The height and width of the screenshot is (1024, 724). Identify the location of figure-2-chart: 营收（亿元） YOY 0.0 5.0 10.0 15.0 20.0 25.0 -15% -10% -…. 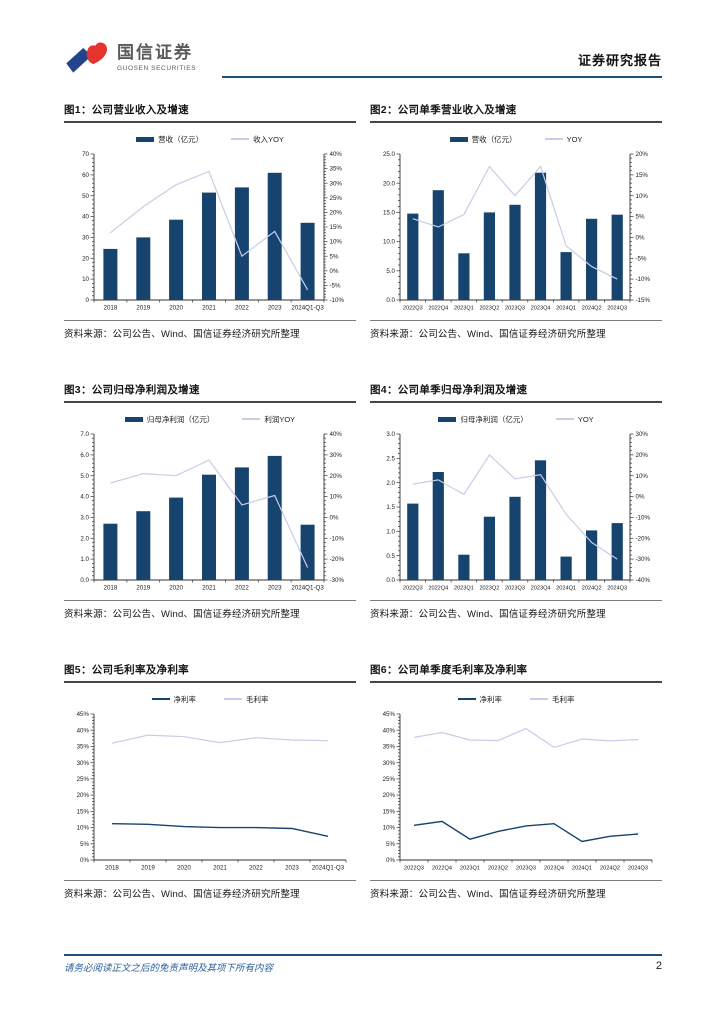
(516, 224).